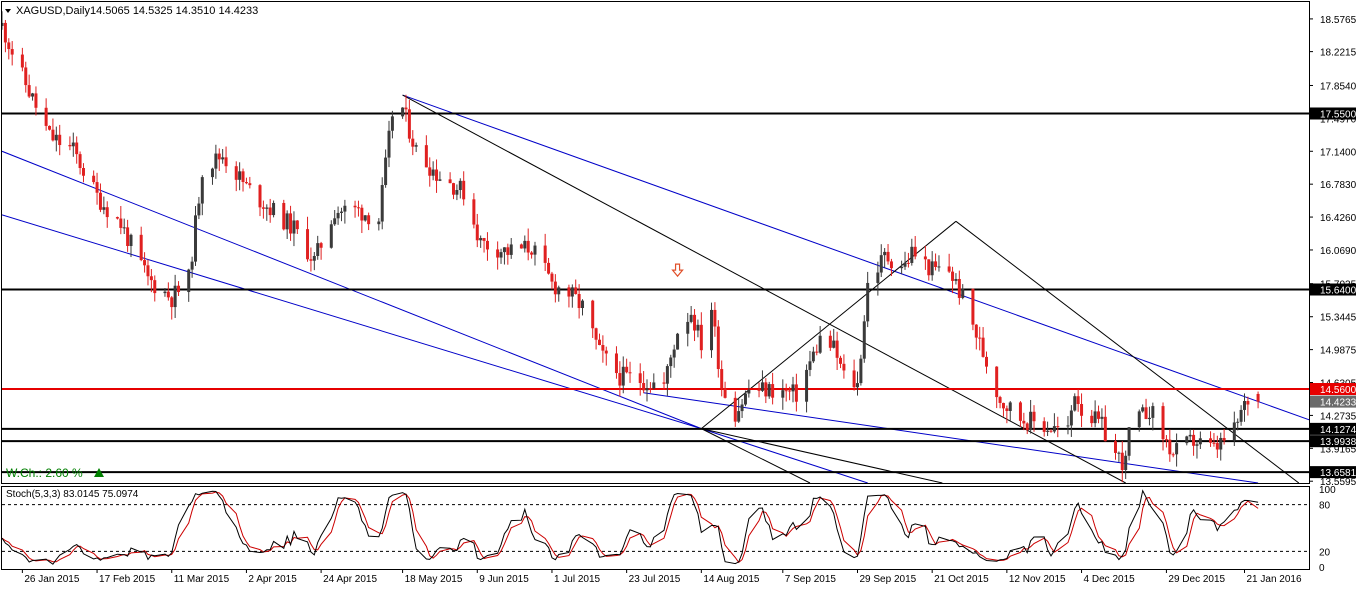 This screenshot has height=591, width=1358. Describe the element at coordinates (51, 579) in the screenshot. I see `x-tick-label: 26 Jan 2015` at that location.